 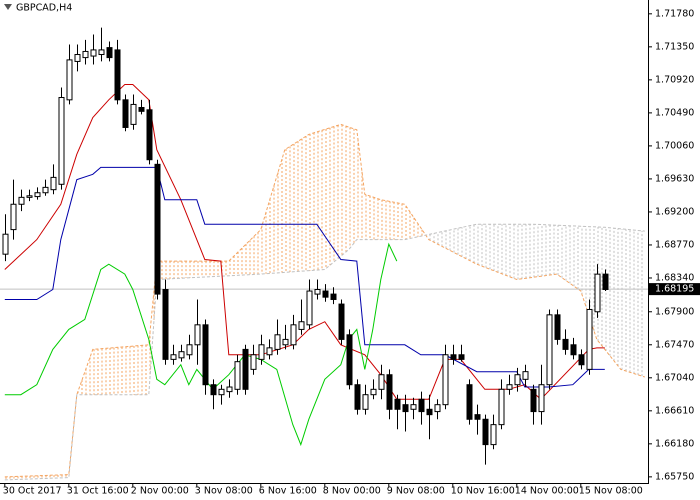 I want to click on current-price-box, so click(x=674, y=289).